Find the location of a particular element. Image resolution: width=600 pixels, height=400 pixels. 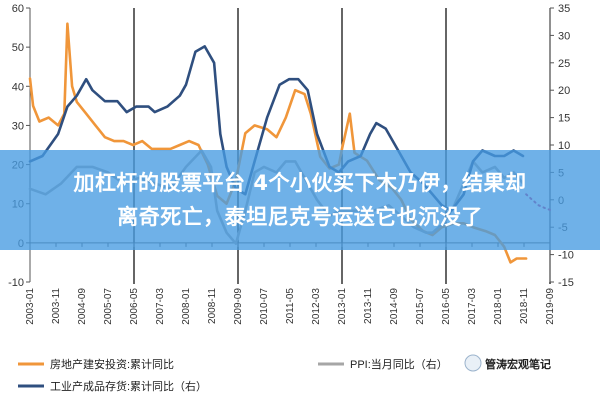

x-tick-label: 2009-09 is located at coordinates (238, 306).